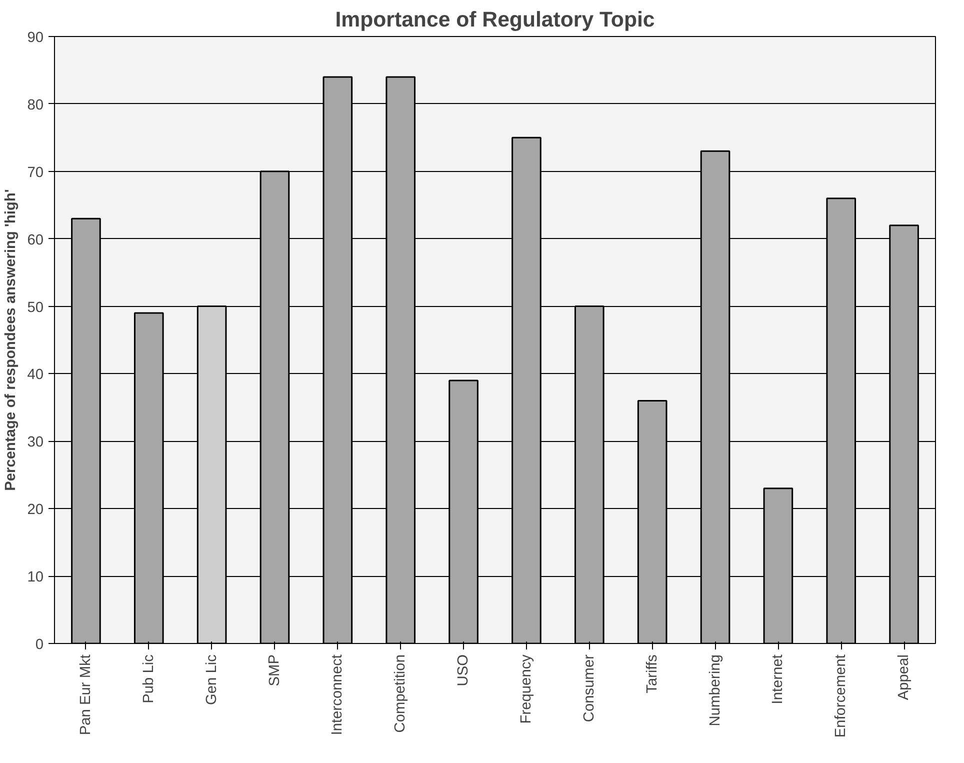 The width and height of the screenshot is (964, 763). What do you see at coordinates (86, 695) in the screenshot?
I see `x-tick-label: Pan Eur Mkt` at bounding box center [86, 695].